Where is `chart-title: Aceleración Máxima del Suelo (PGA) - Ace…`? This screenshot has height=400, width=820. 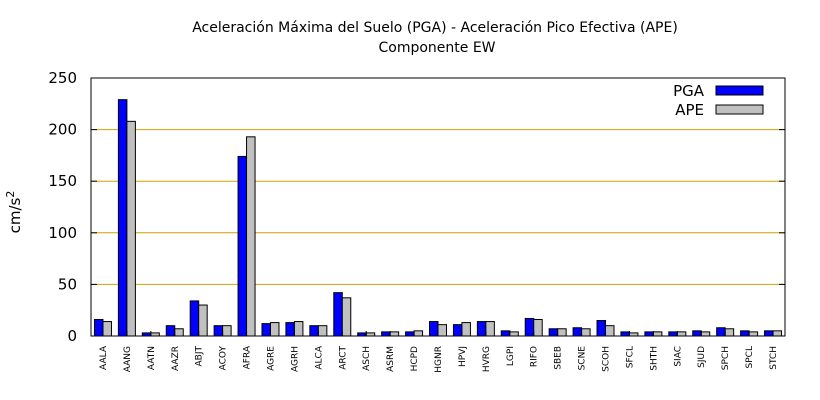
chart-title: Aceleración Máxima del Suelo (PGA) - Ace… is located at coordinates (435, 28).